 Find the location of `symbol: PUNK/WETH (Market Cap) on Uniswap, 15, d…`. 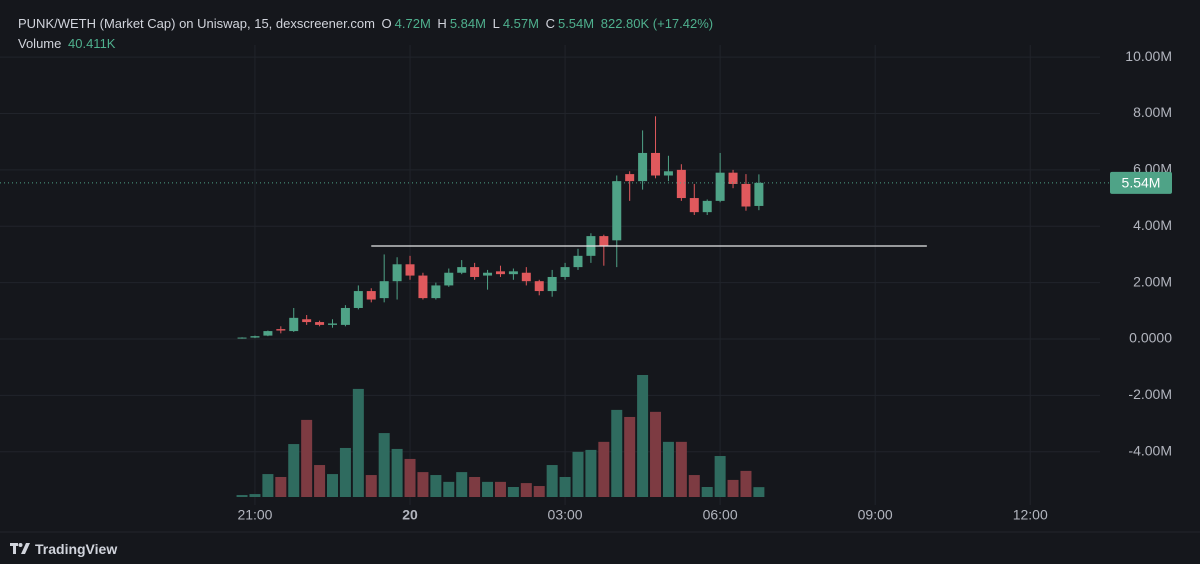

symbol: PUNK/WETH (Market Cap) on Uniswap, 15, d… is located at coordinates (196, 23).